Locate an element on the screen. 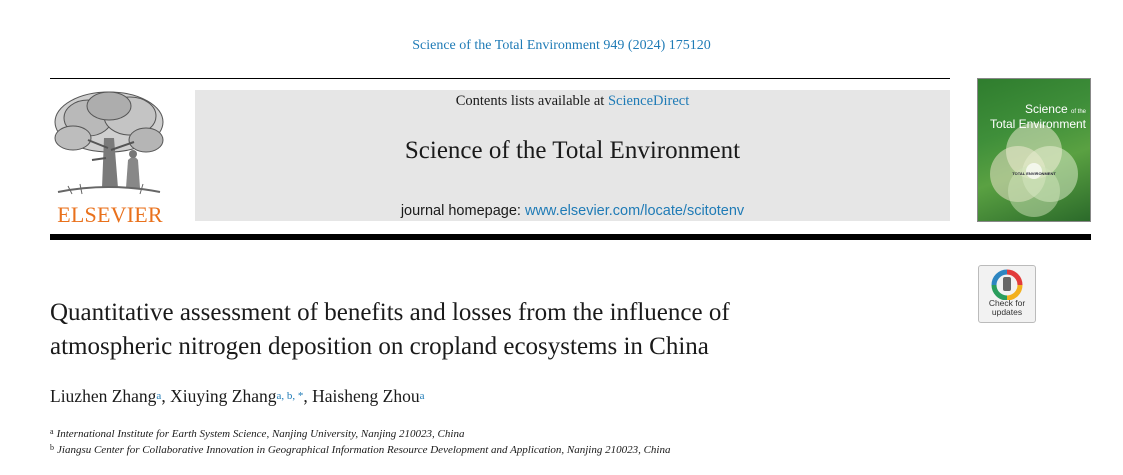 The image size is (1123, 475). header-thick-rule is located at coordinates (570, 237).